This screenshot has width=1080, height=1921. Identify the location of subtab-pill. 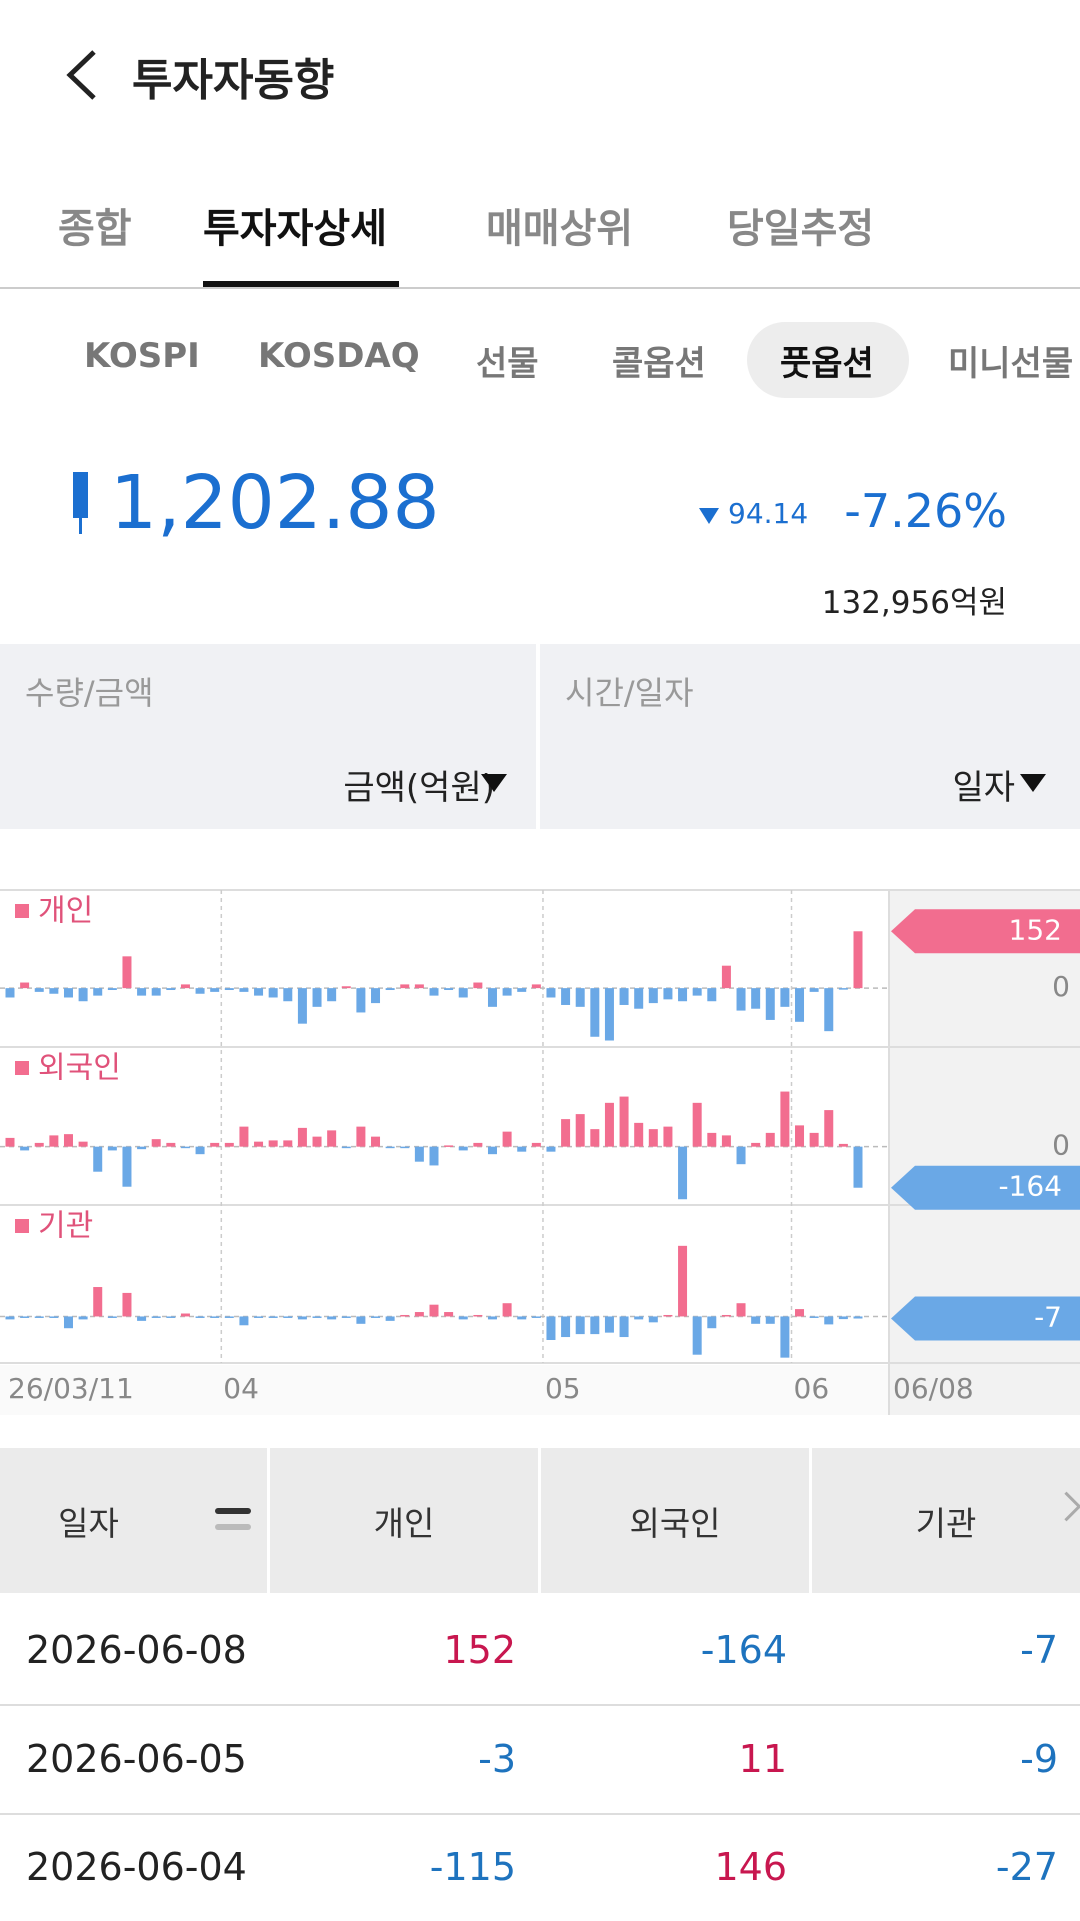
(828, 360).